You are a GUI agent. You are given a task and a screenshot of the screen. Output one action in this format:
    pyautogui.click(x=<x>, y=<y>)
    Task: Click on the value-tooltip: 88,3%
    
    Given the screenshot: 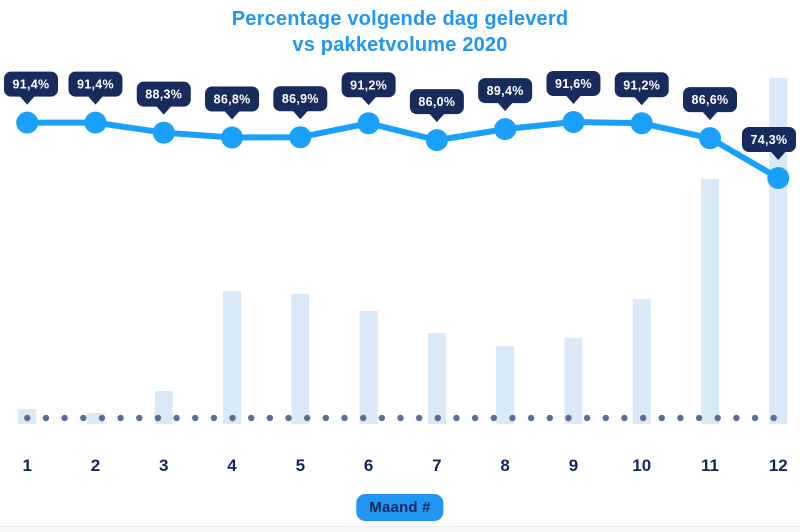 What is the action you would take?
    pyautogui.click(x=163, y=98)
    